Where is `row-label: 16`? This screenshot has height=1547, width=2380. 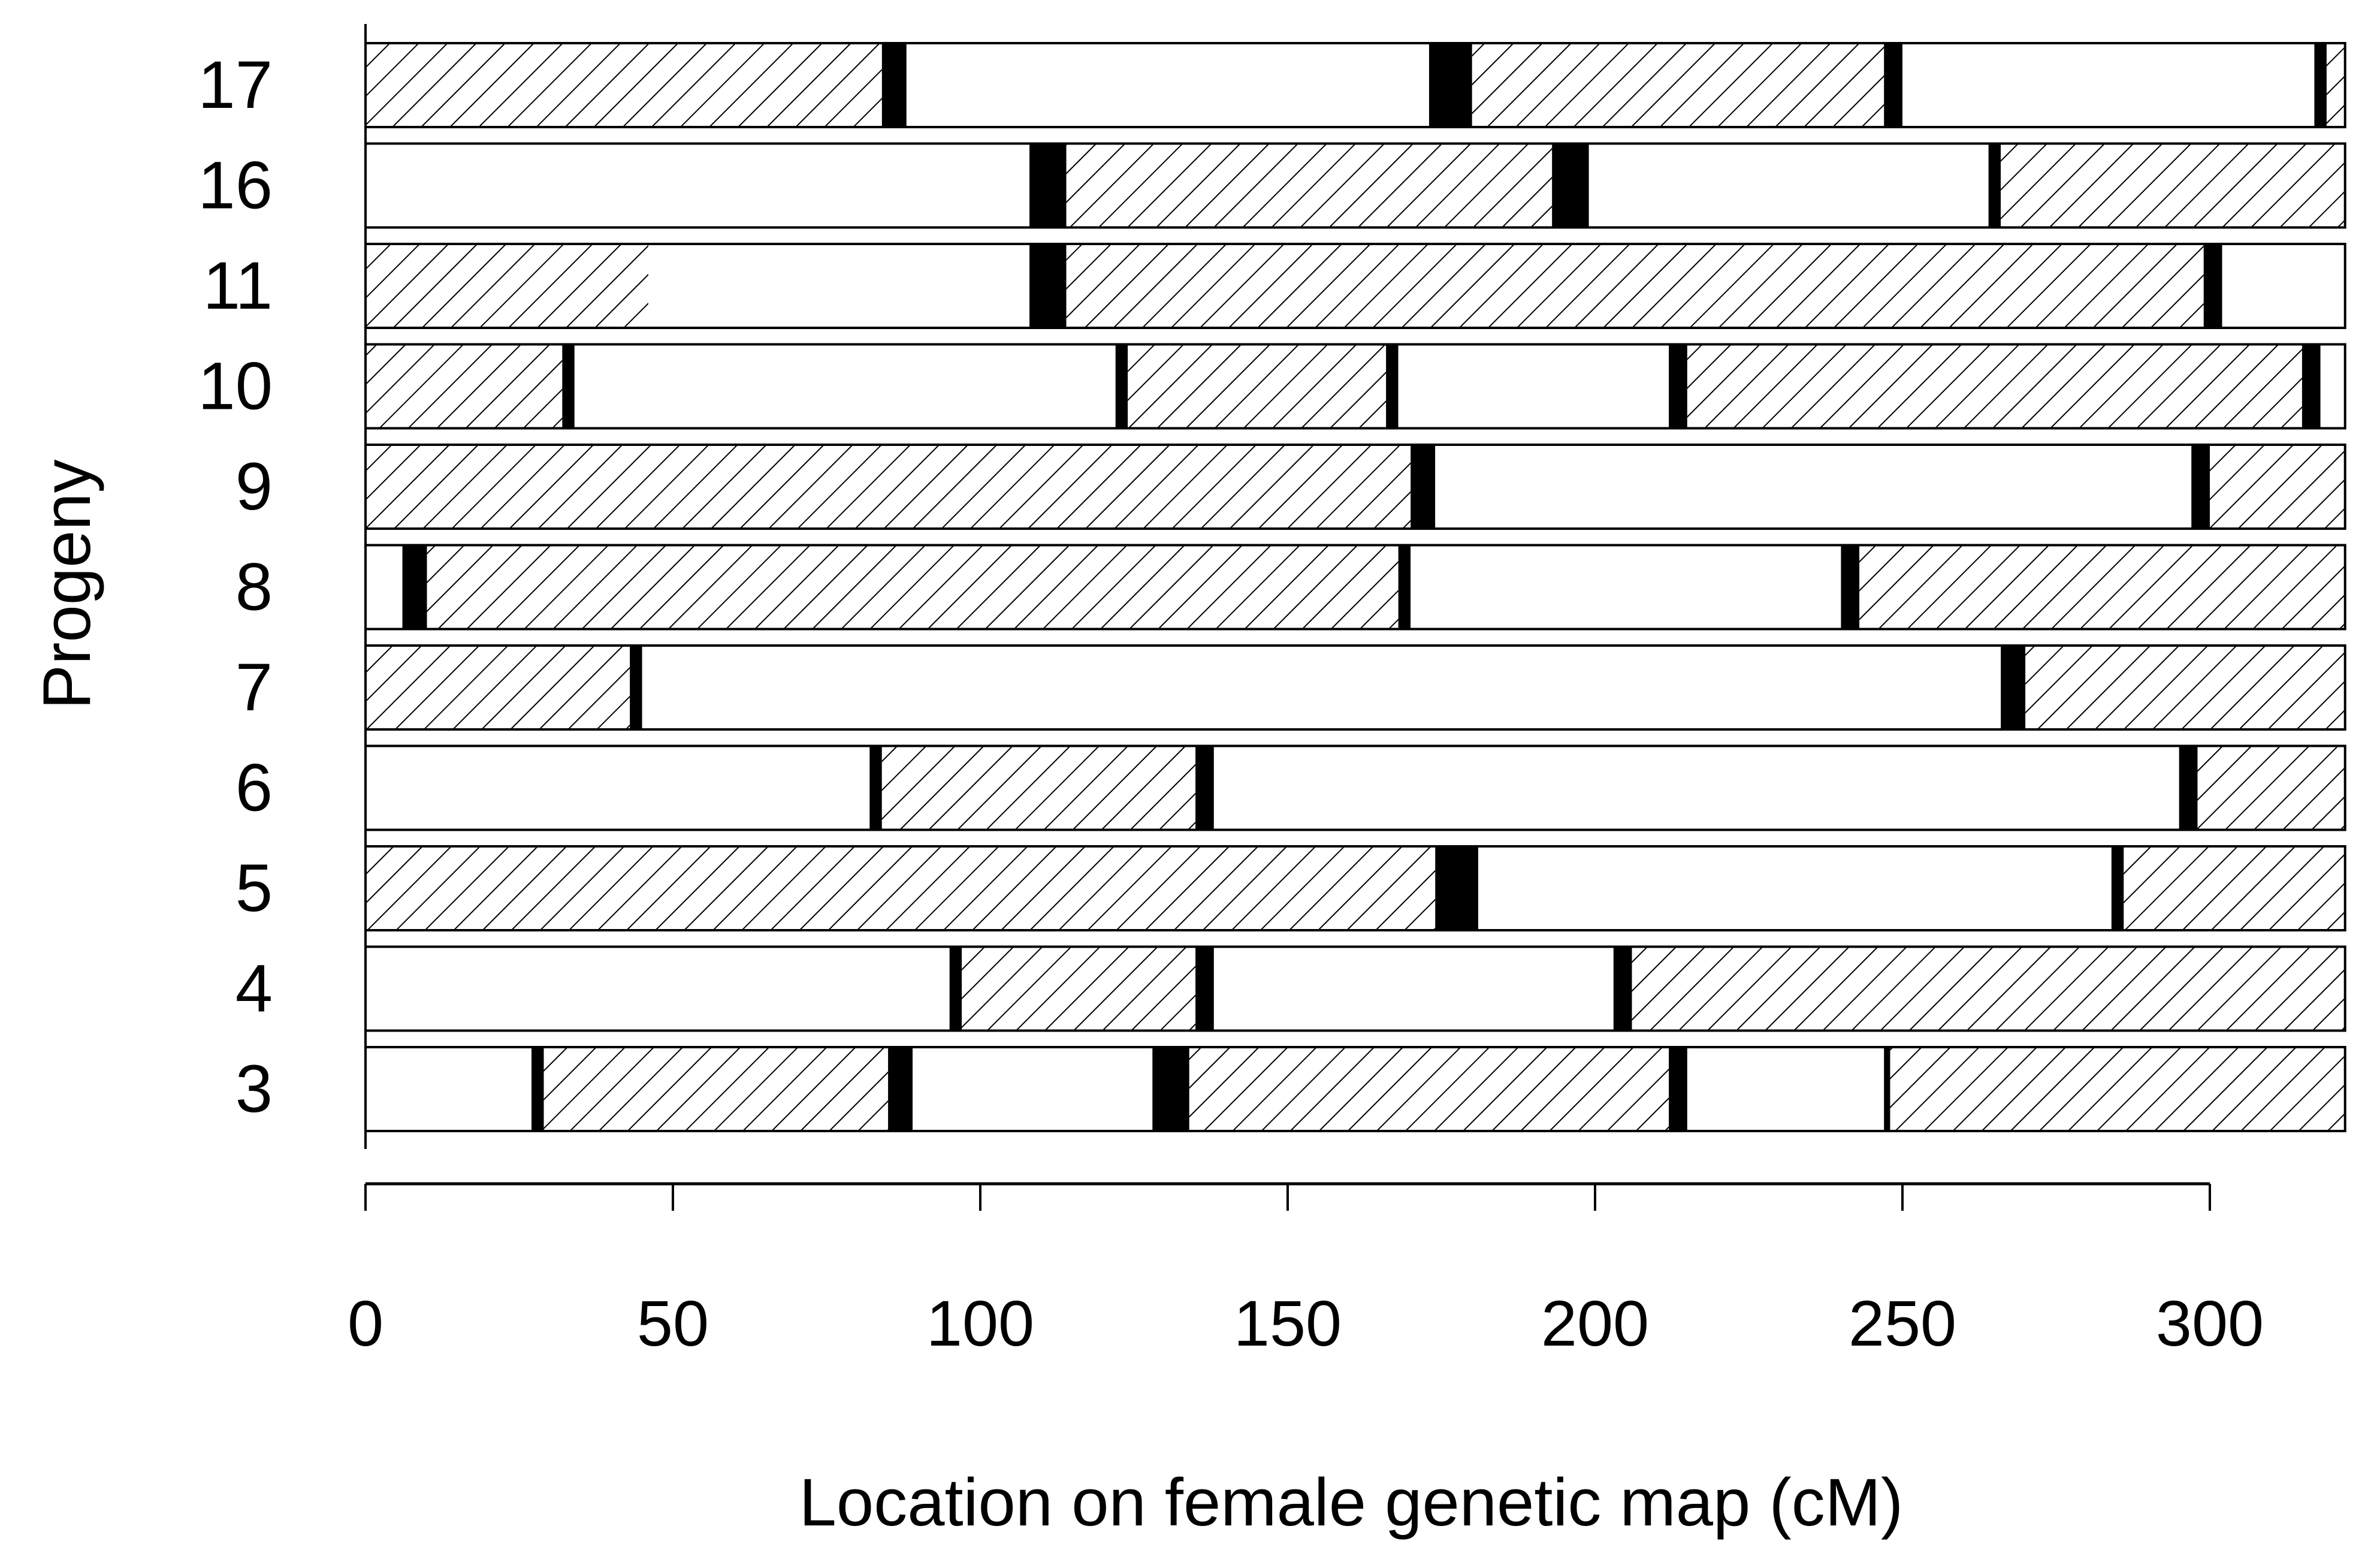 row-label: 16 is located at coordinates (235, 186).